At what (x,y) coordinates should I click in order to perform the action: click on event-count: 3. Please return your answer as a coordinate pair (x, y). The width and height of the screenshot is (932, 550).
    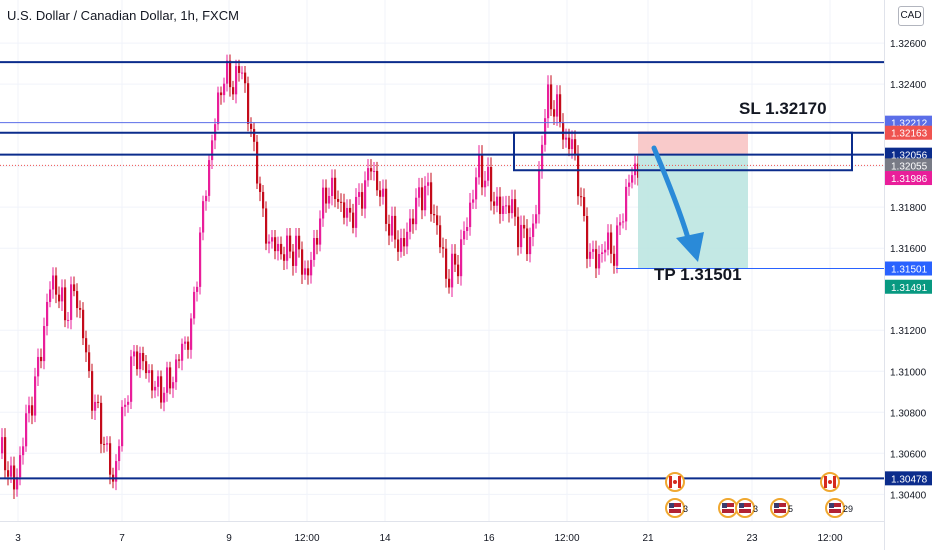
    Looking at the image, I should click on (755, 509).